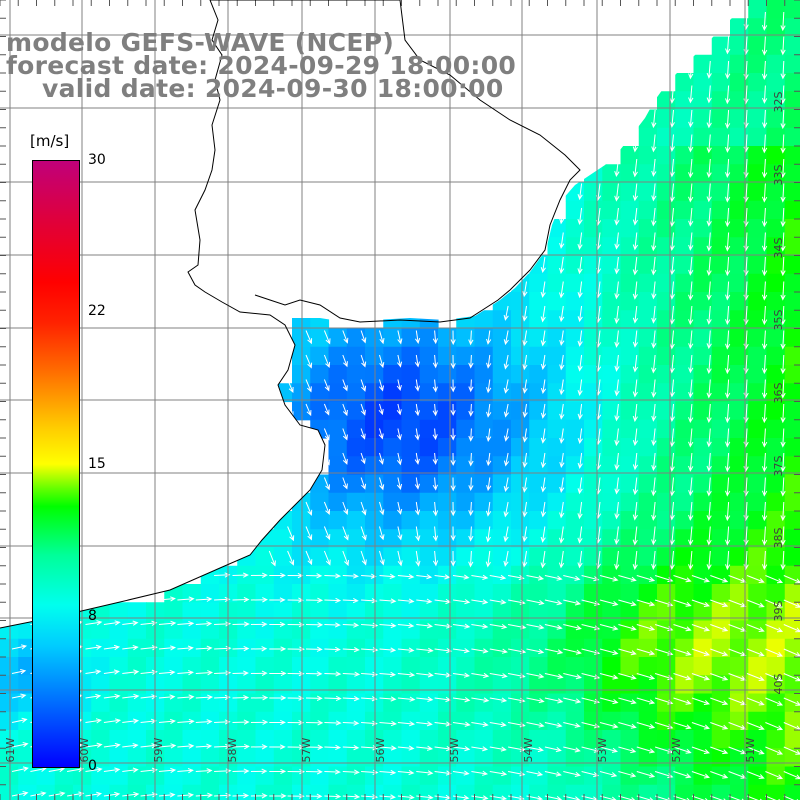 The width and height of the screenshot is (800, 800). I want to click on longitude-label: 53W, so click(602, 749).